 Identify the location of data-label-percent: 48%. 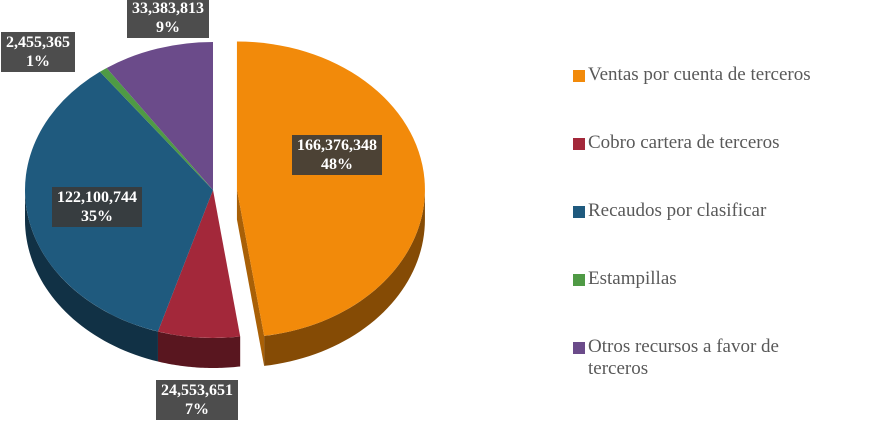
(337, 164).